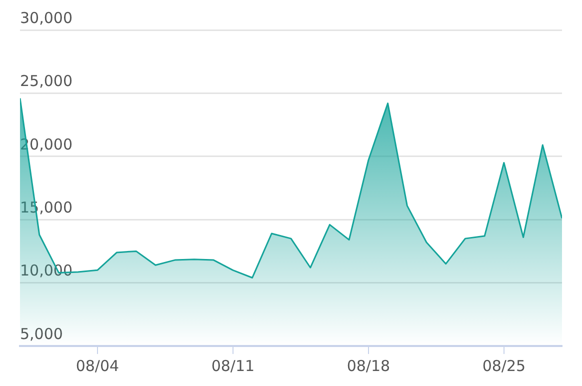 The height and width of the screenshot is (386, 582). Describe the element at coordinates (46, 271) in the screenshot. I see `y-tick-label: 10,000` at that location.